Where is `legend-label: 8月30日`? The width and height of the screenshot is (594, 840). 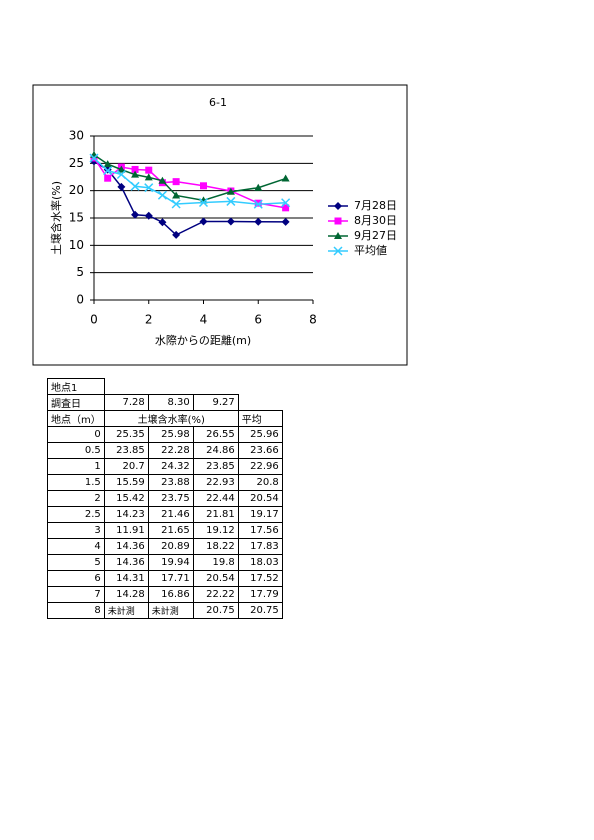 legend-label: 8月30日 is located at coordinates (375, 220).